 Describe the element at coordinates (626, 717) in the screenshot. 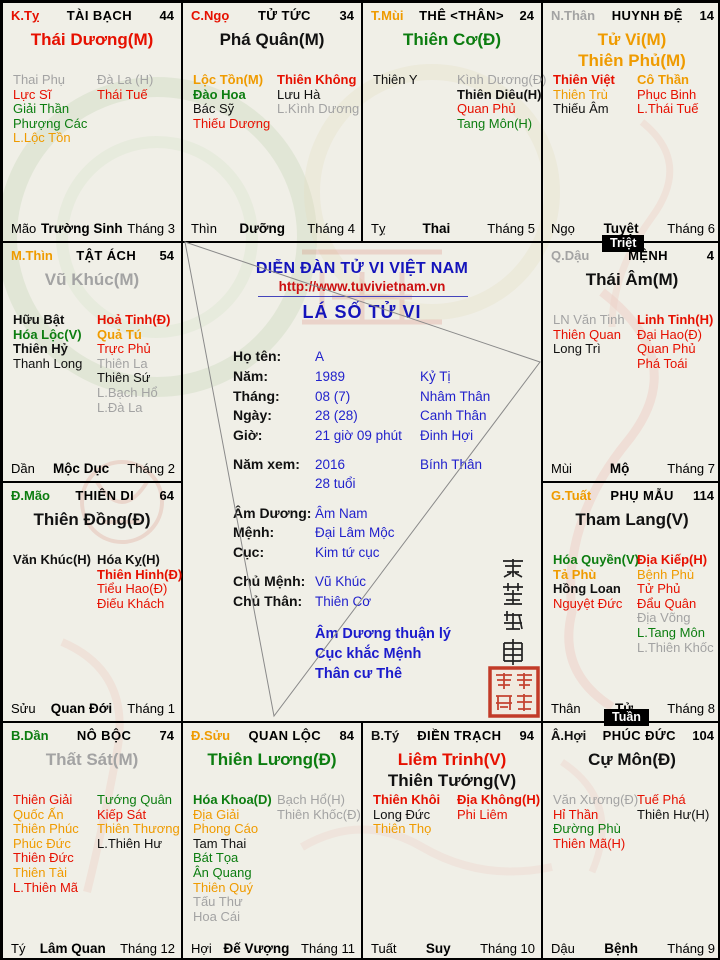

I see `tuan-badge: Tuần` at that location.